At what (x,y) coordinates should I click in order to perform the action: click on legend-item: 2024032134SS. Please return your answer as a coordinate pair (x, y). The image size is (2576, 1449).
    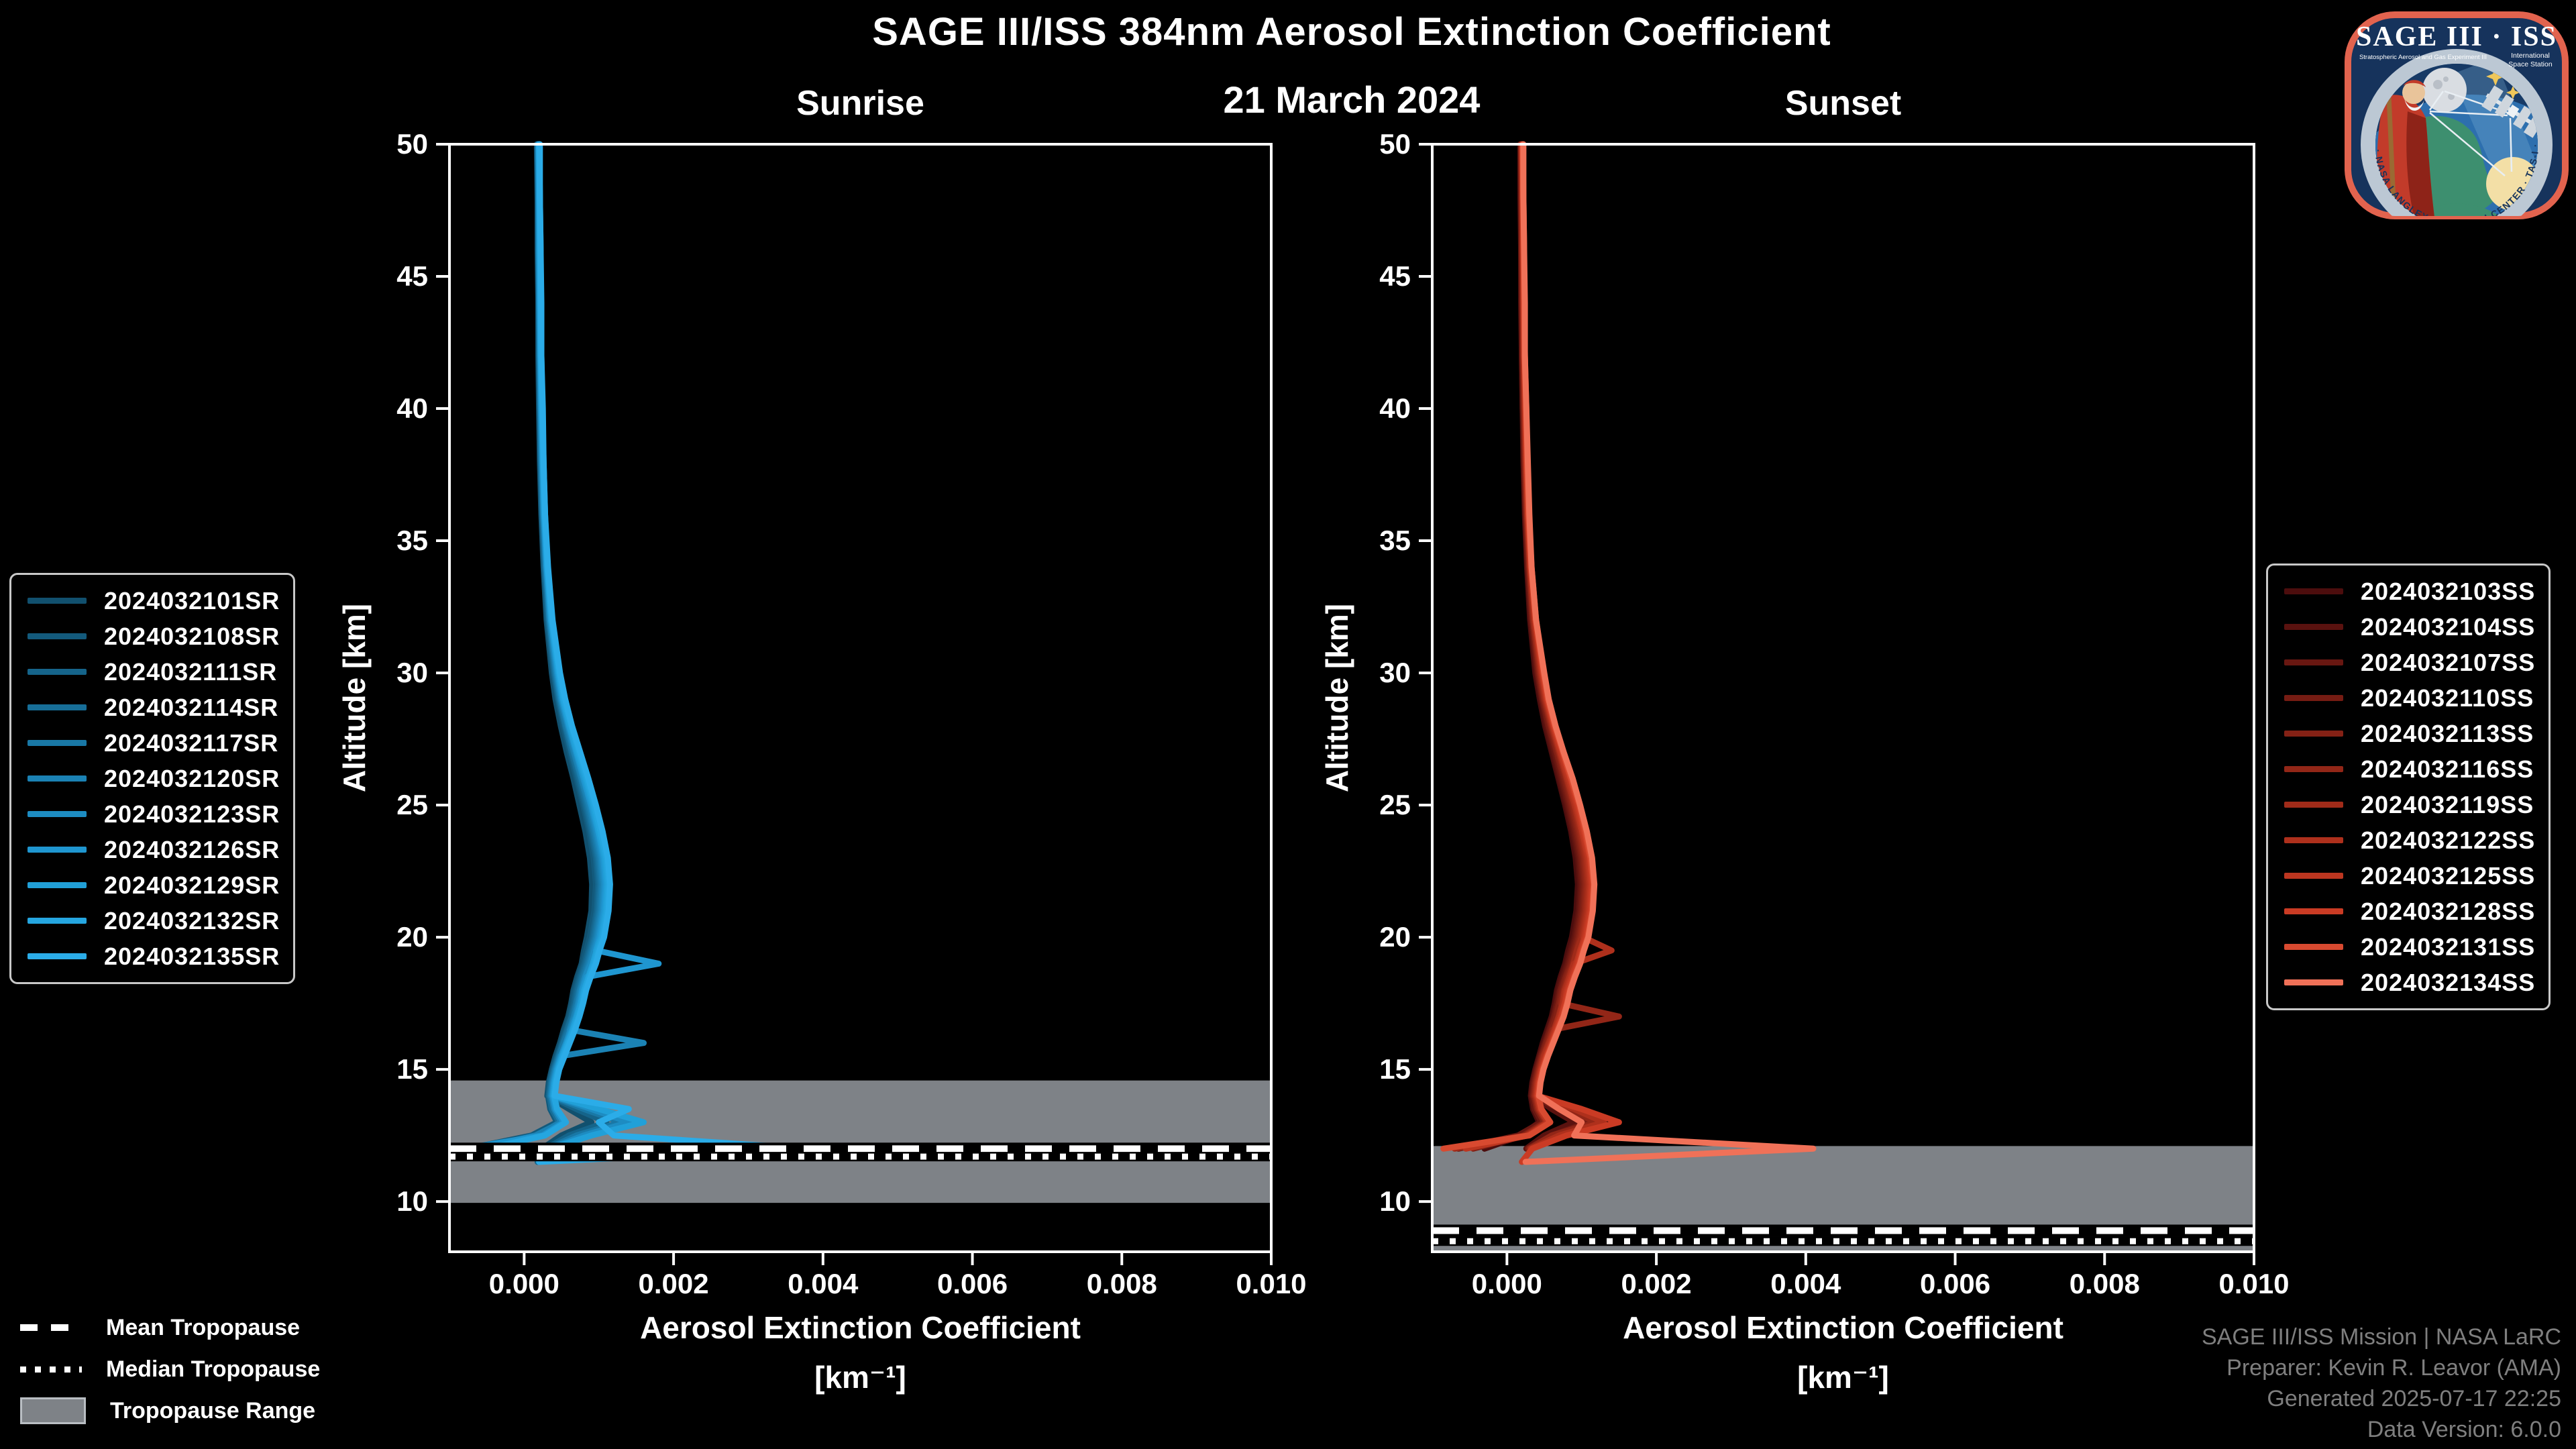
    Looking at the image, I should click on (2408, 982).